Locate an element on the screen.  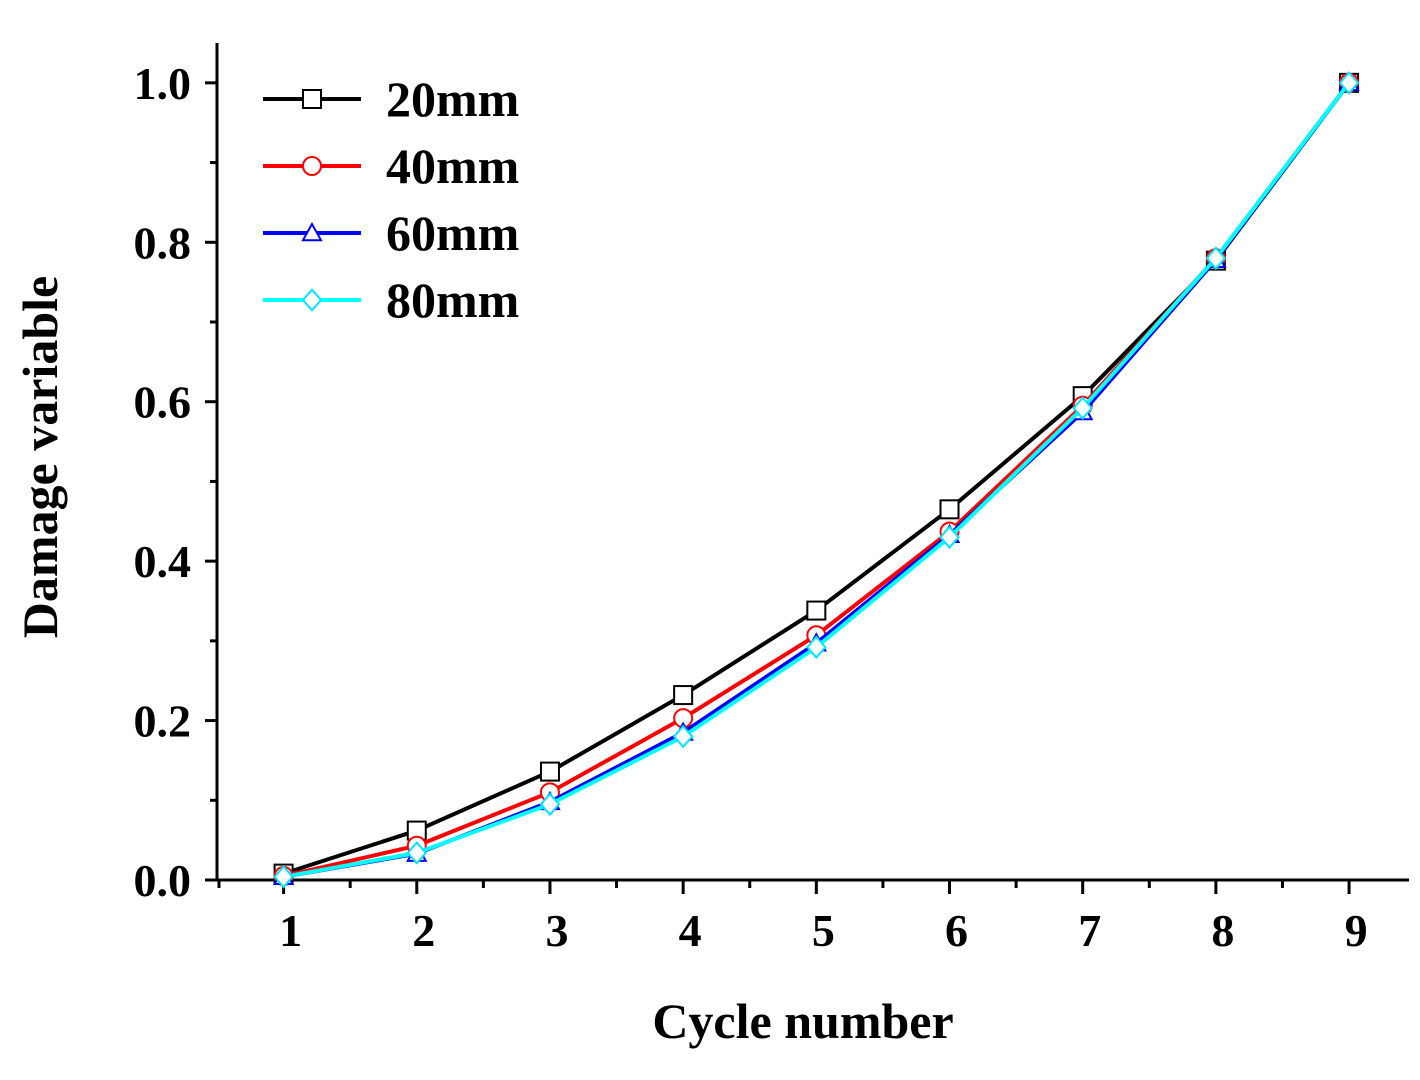
legend-item-60mm: 60mm is located at coordinates (391, 233).